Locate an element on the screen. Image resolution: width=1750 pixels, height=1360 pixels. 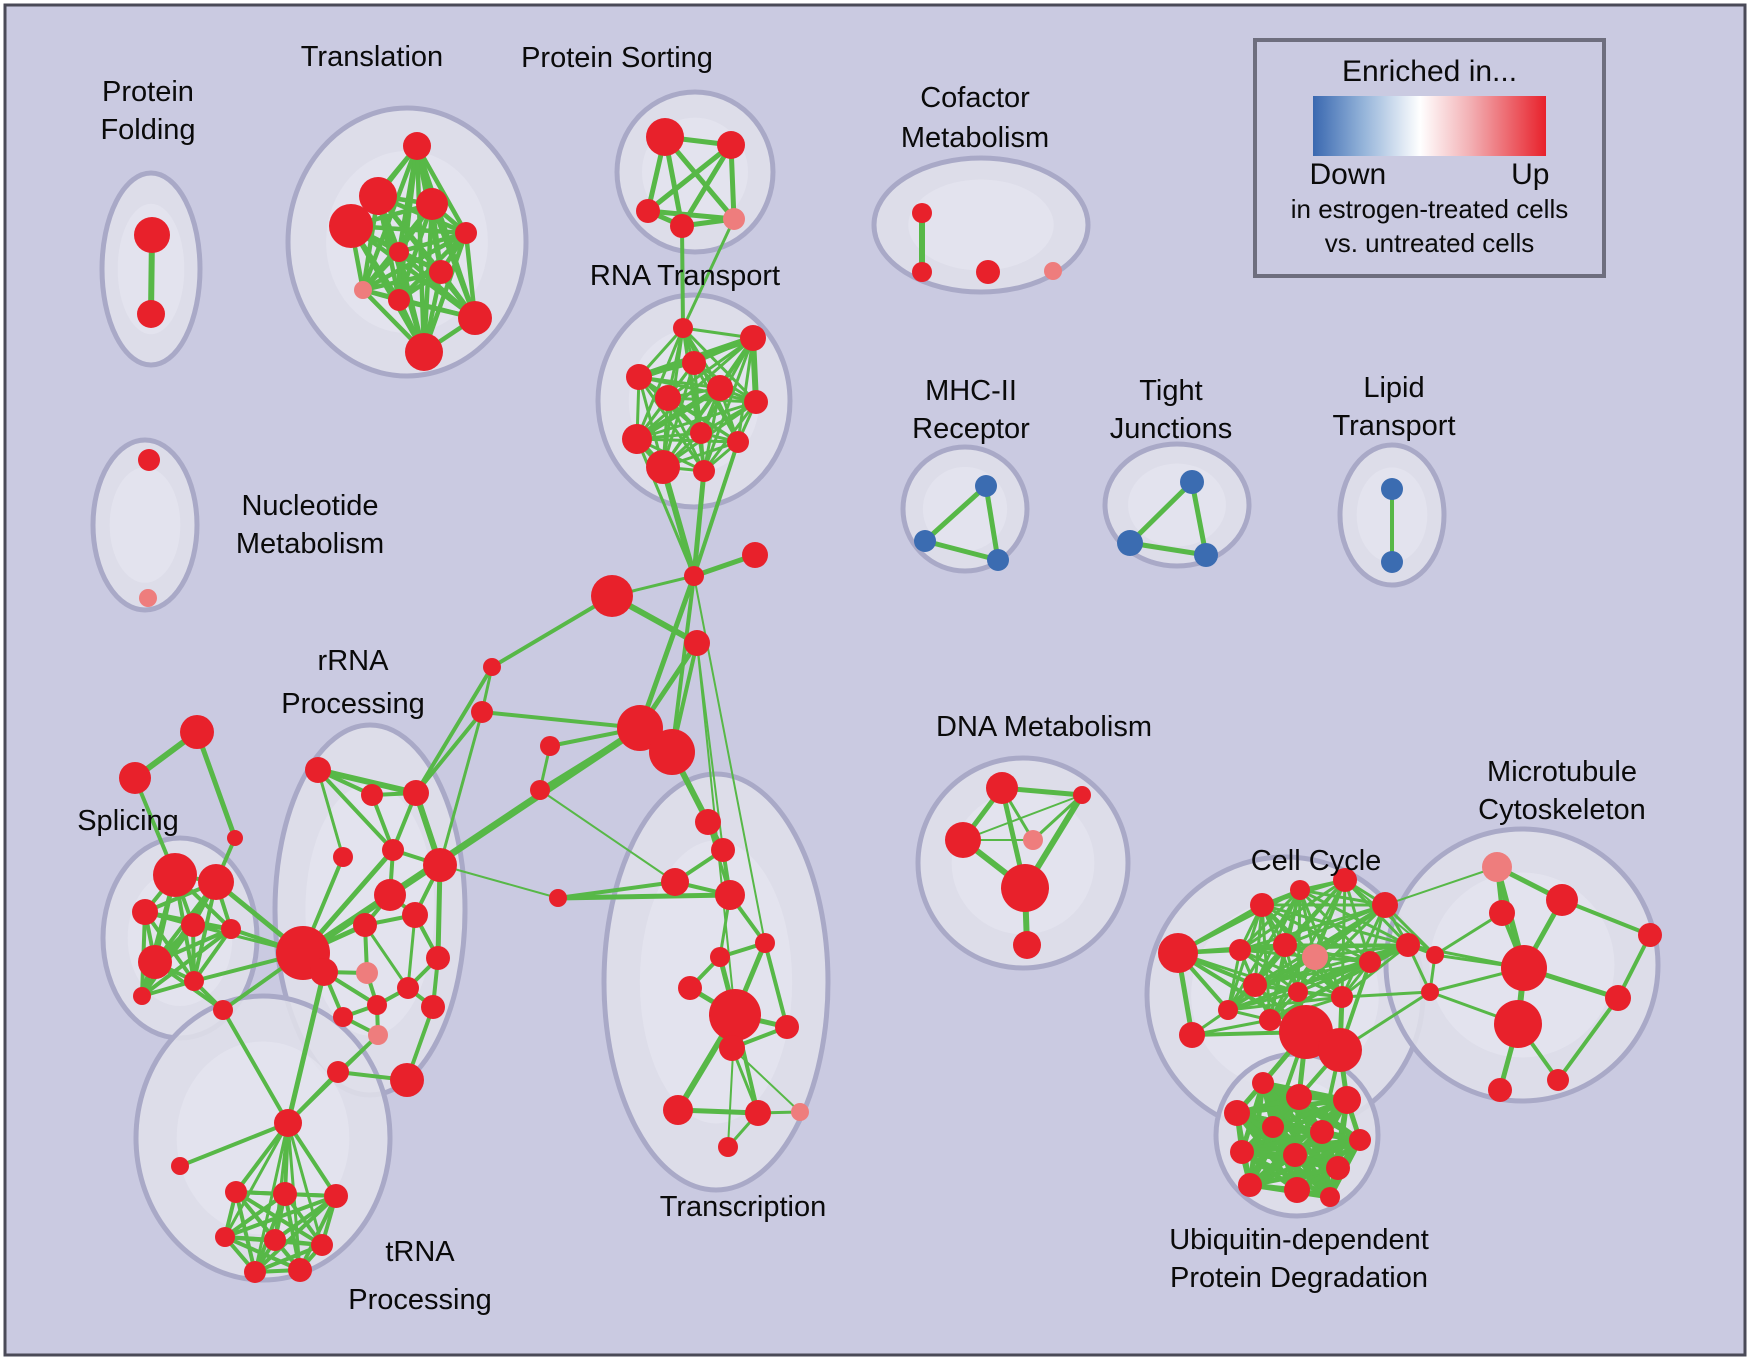
node-cf2 is located at coordinates (922, 272).